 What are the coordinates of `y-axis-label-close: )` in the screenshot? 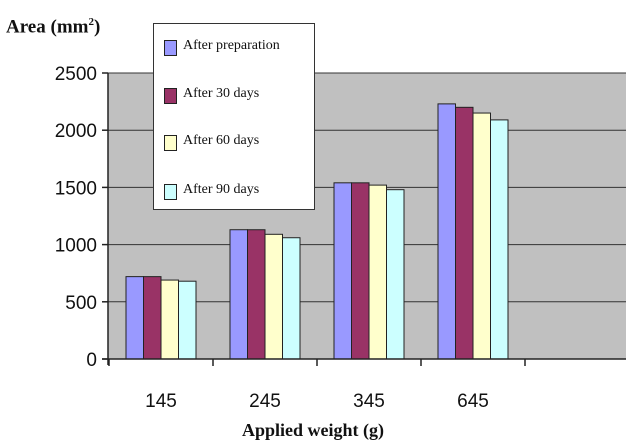 It's located at (97, 27).